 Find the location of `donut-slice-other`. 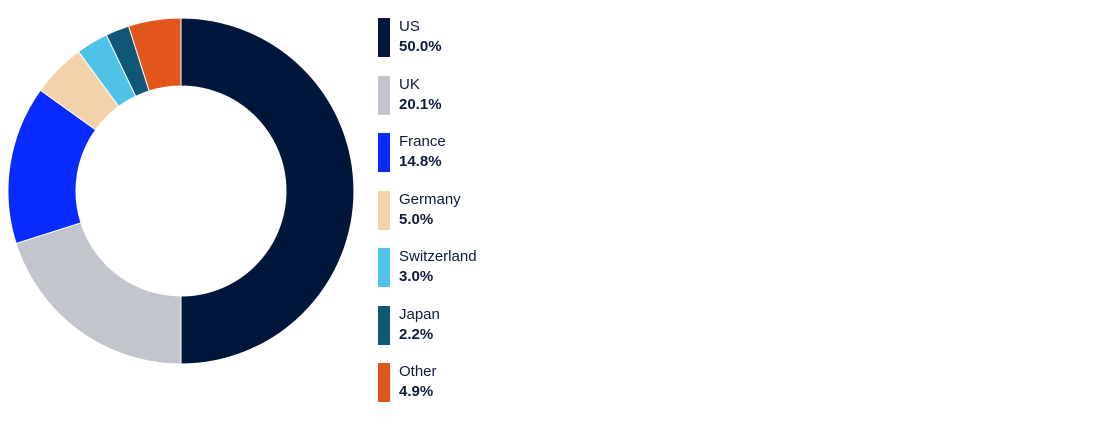

donut-slice-other is located at coordinates (154, 54).